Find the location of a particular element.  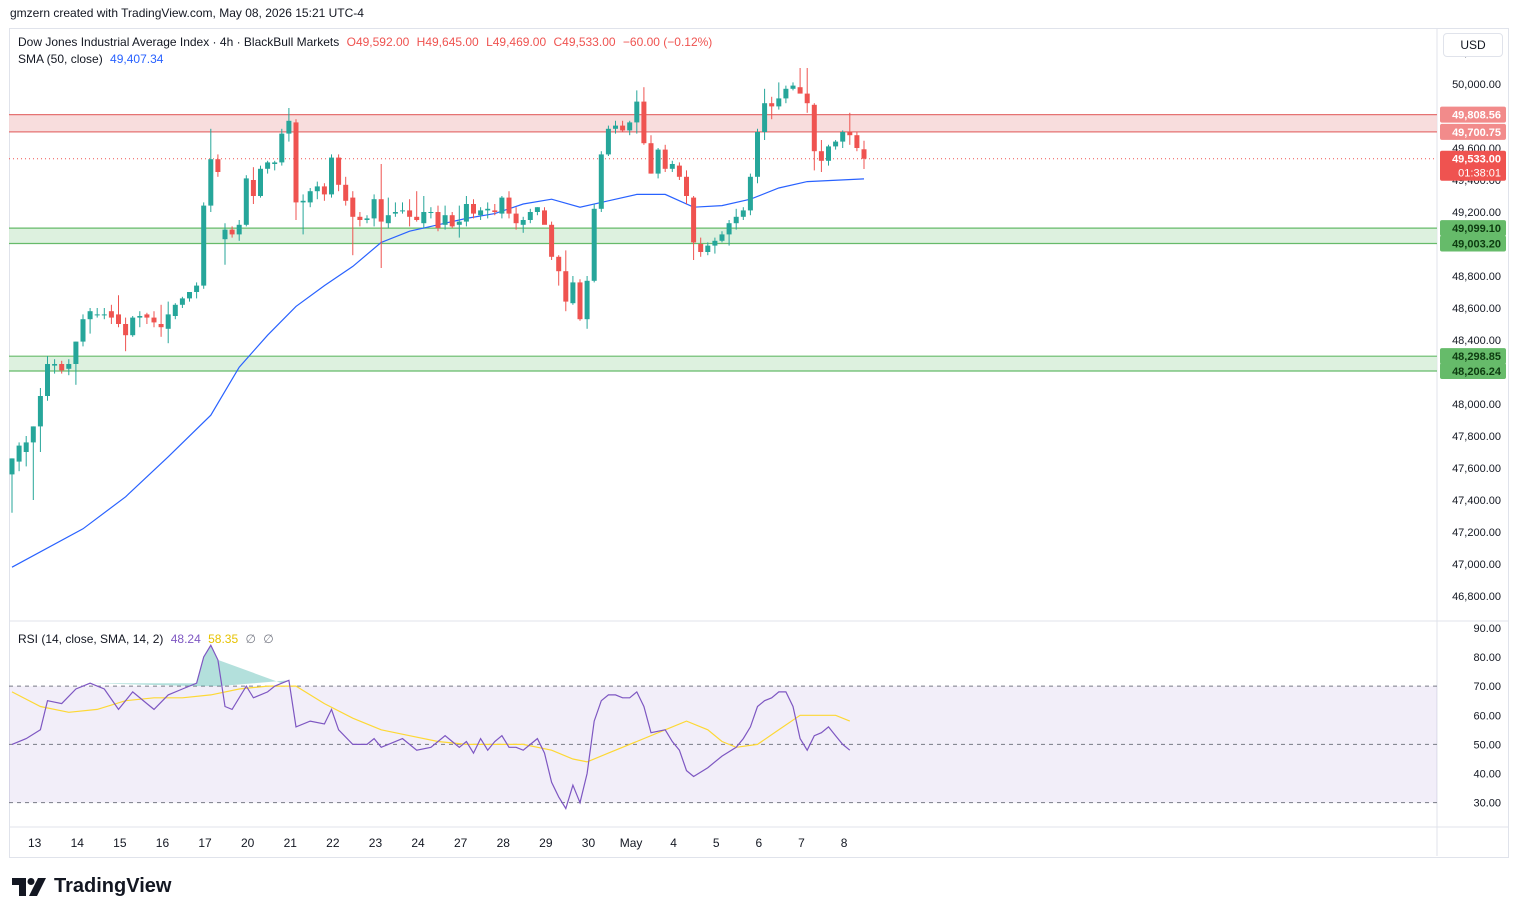

time-tick-label: 16 is located at coordinates (163, 843).